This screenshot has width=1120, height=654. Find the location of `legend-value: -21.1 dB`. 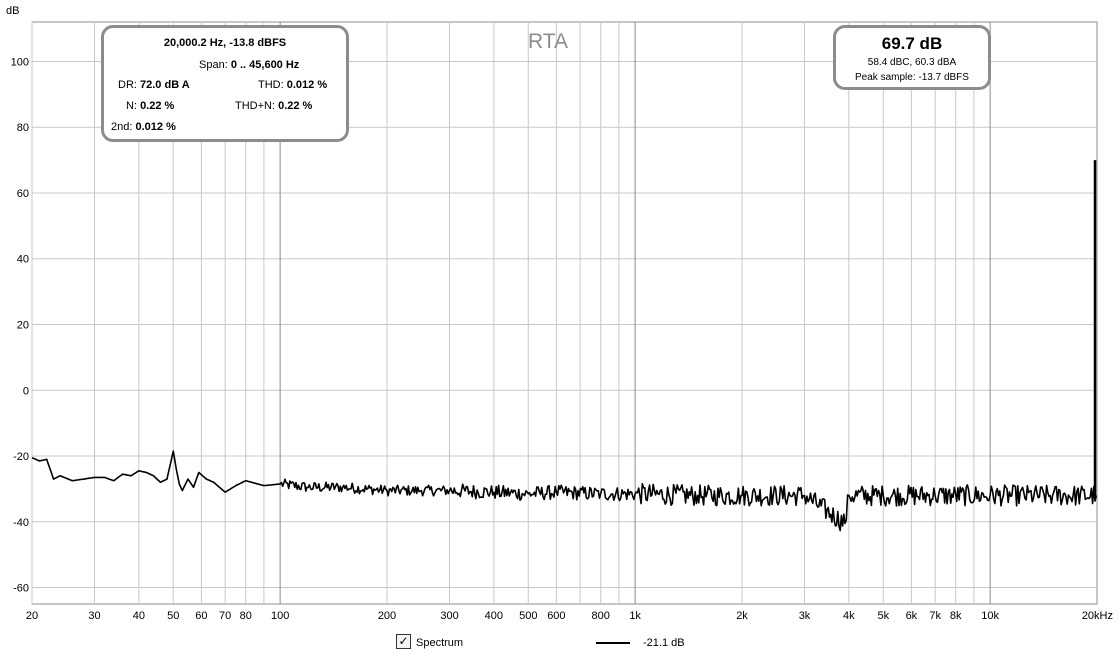

legend-value: -21.1 dB is located at coordinates (664, 643).